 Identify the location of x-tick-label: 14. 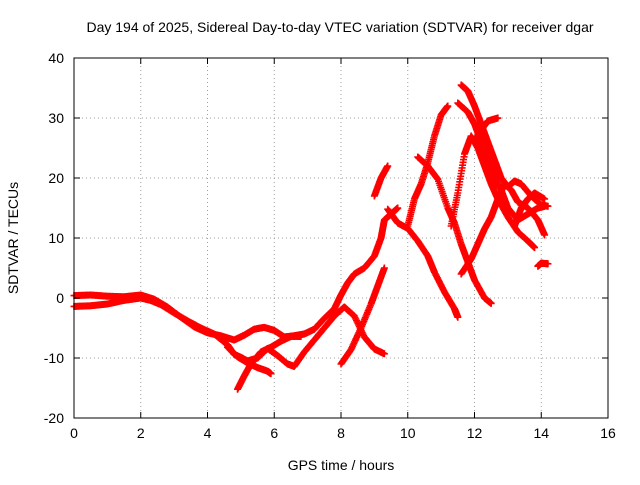
(541, 433).